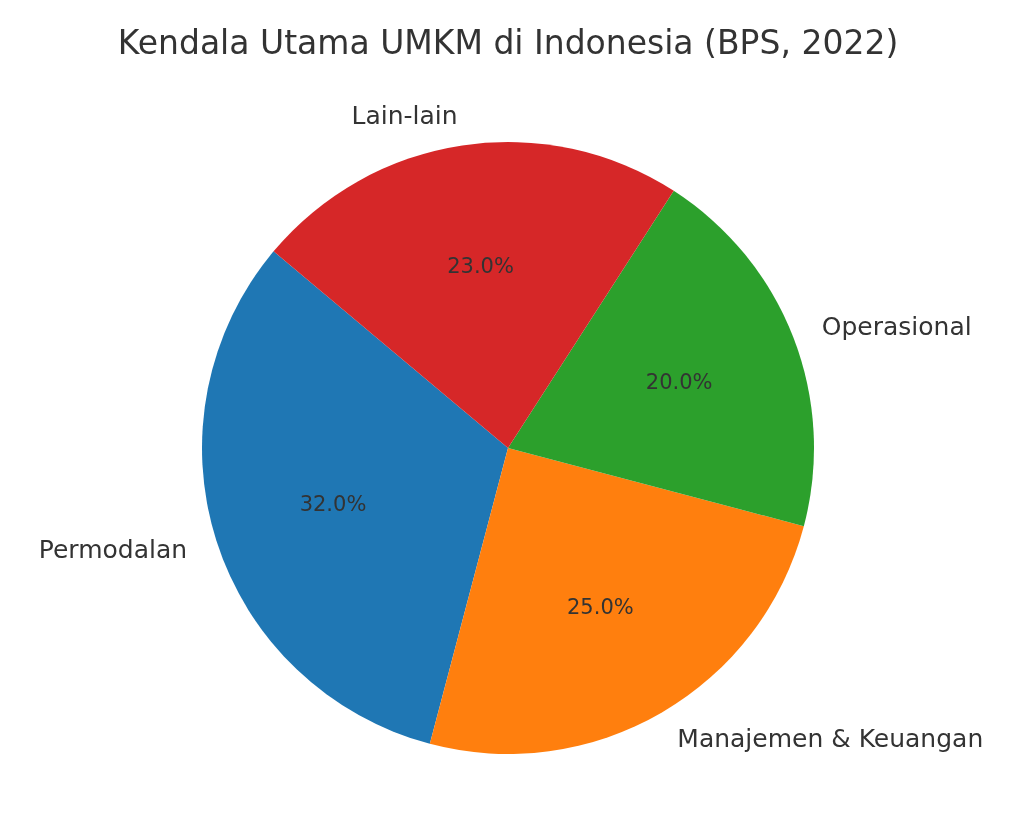 The height and width of the screenshot is (839, 1024). Describe the element at coordinates (333, 503) in the screenshot. I see `data-label: 32.0%` at that location.